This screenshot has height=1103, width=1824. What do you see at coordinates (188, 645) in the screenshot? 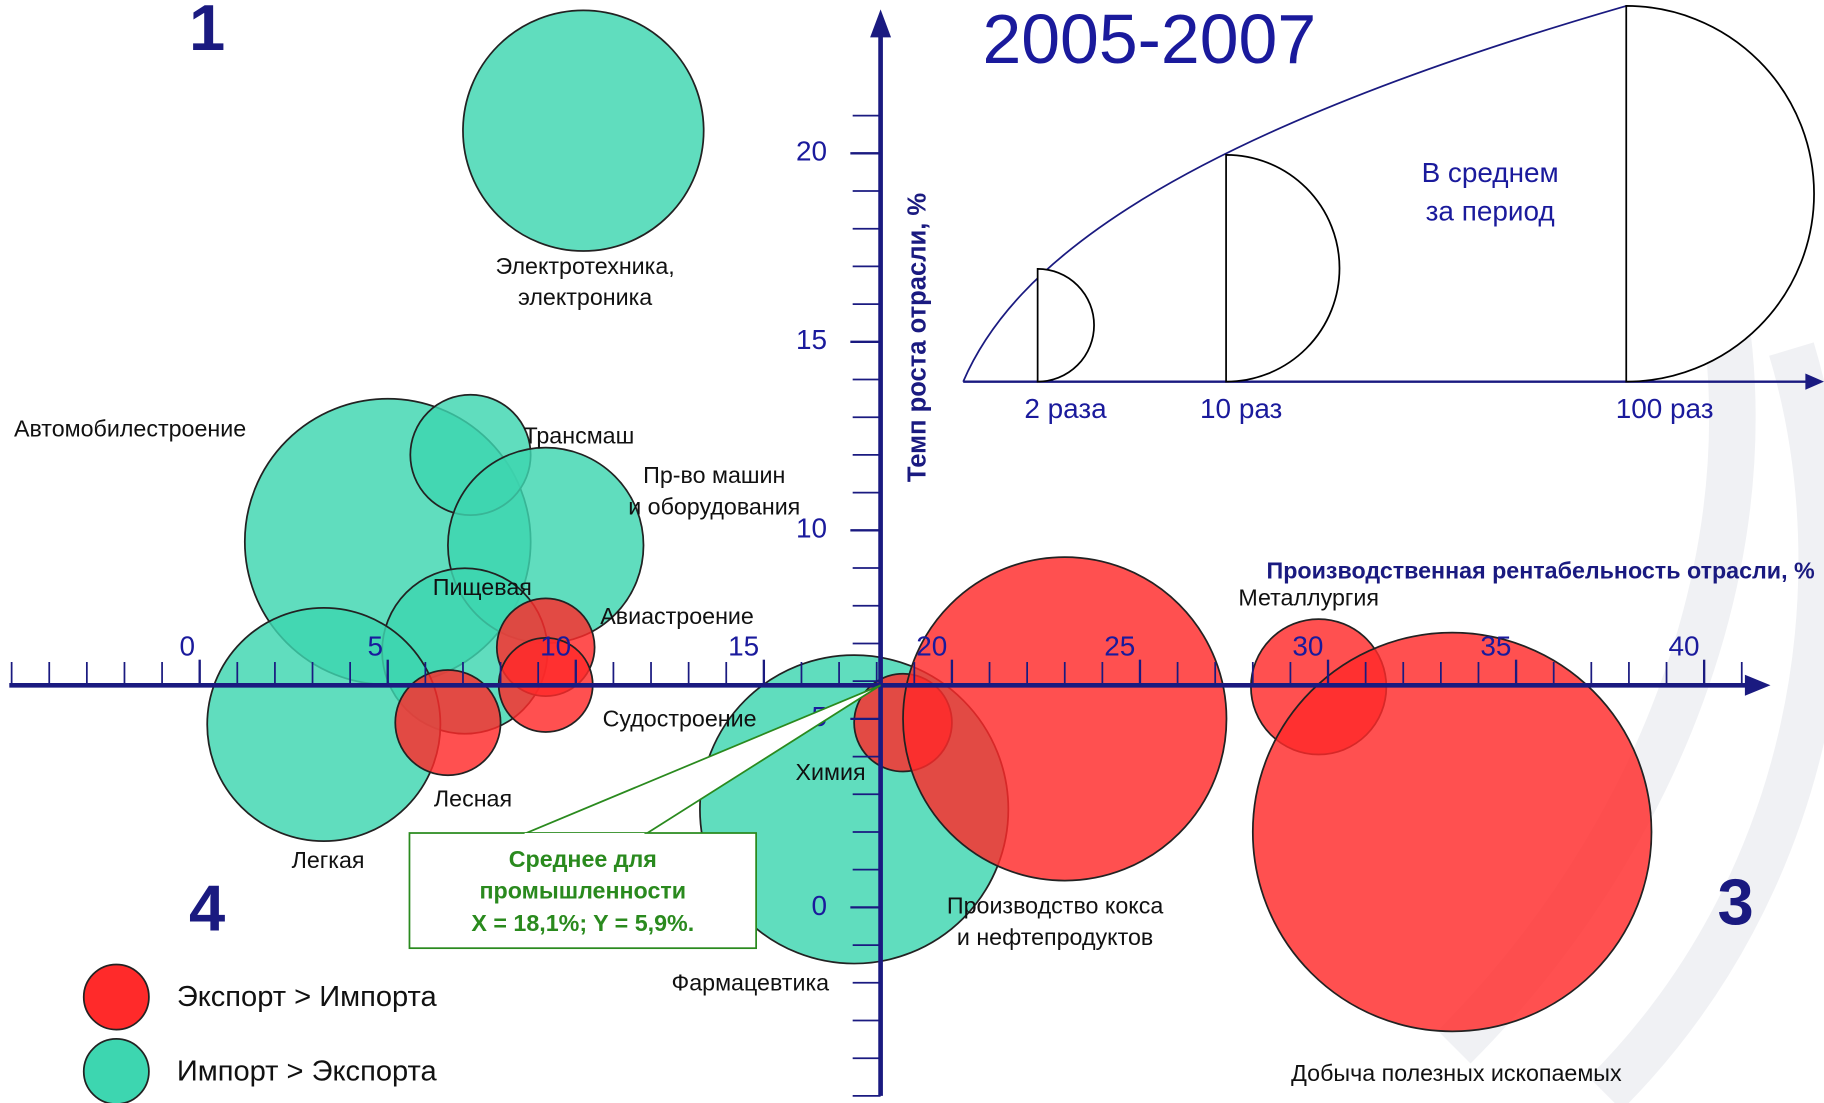
I see `x-tick-label: 0` at bounding box center [188, 645].